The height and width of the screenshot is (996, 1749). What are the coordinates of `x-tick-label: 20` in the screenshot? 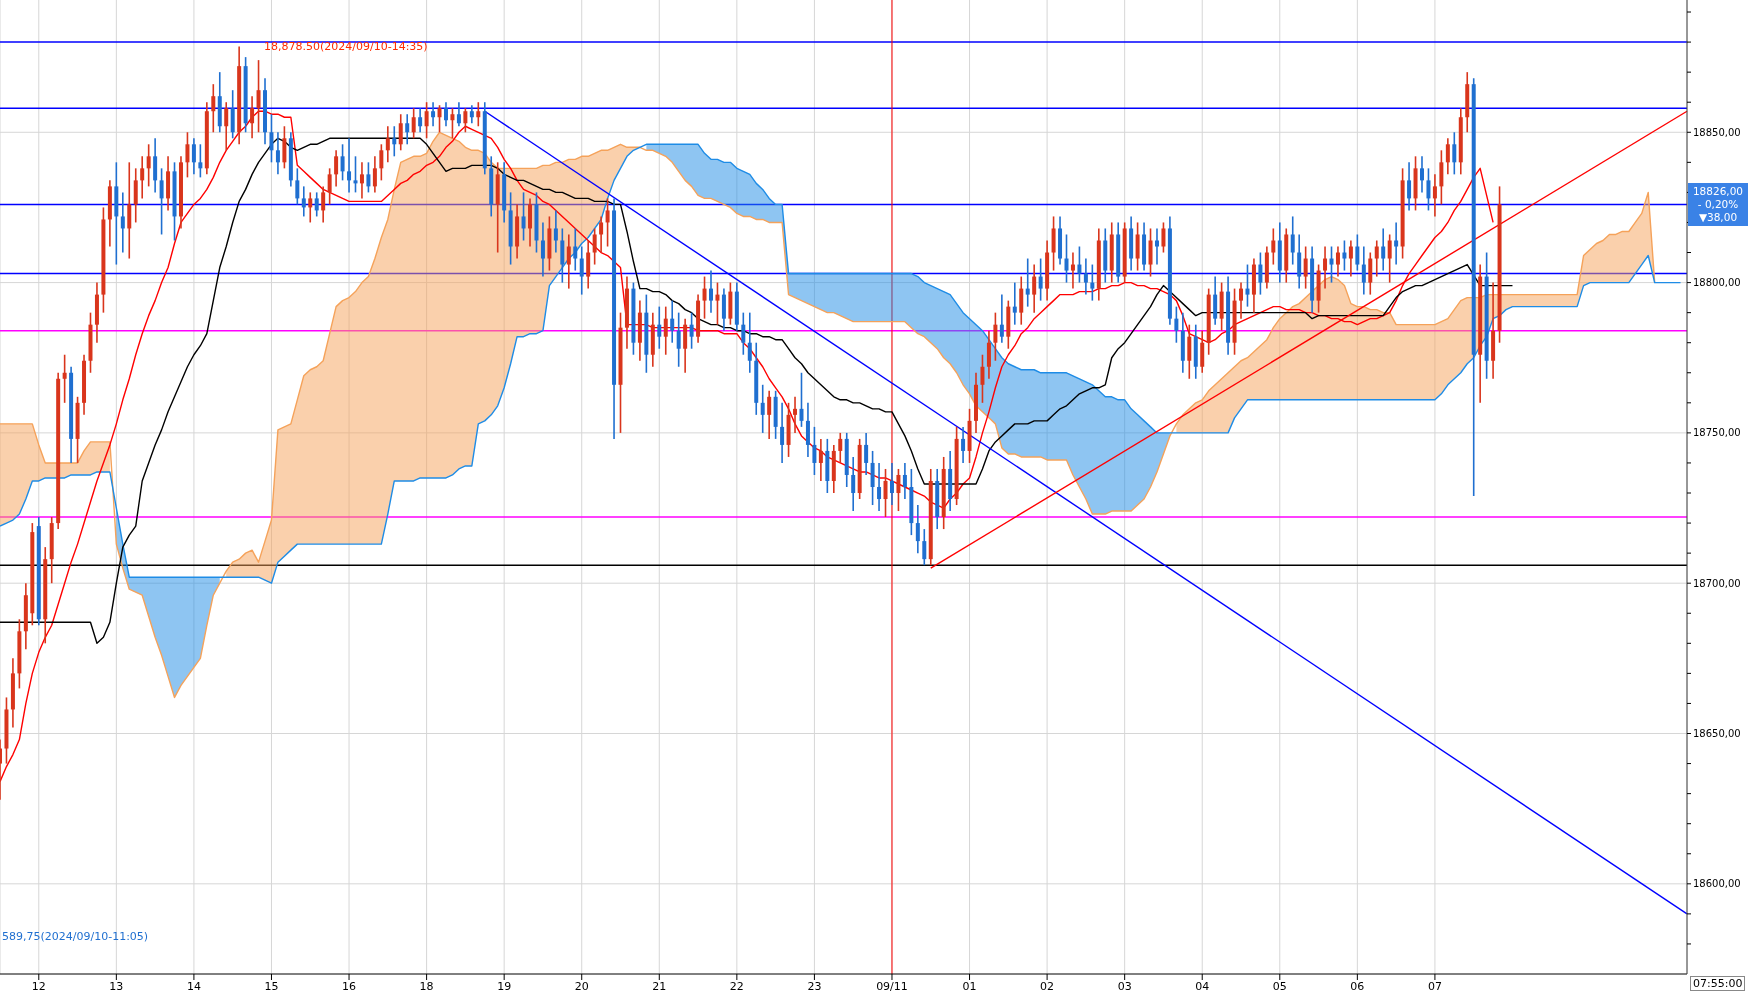 It's located at (581, 986).